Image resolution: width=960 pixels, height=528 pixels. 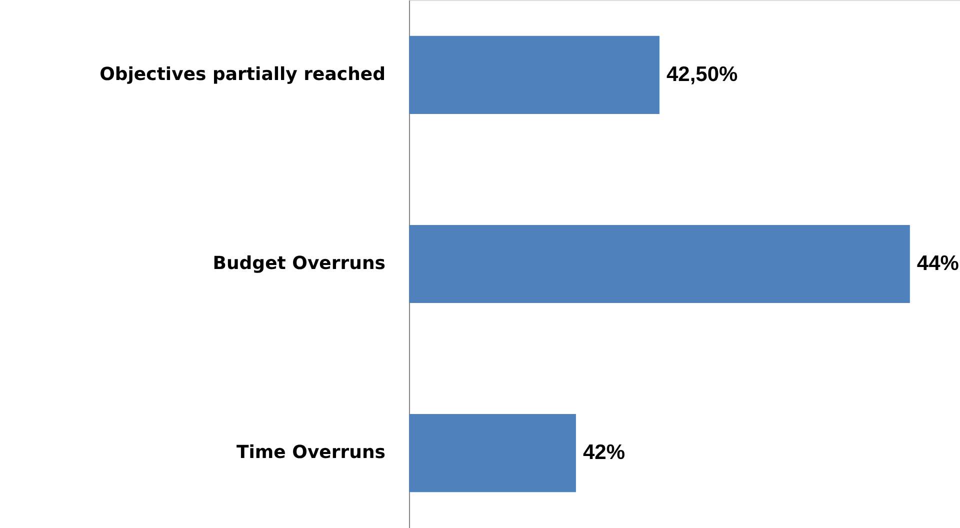 What do you see at coordinates (938, 263) in the screenshot?
I see `data-label: 44%` at bounding box center [938, 263].